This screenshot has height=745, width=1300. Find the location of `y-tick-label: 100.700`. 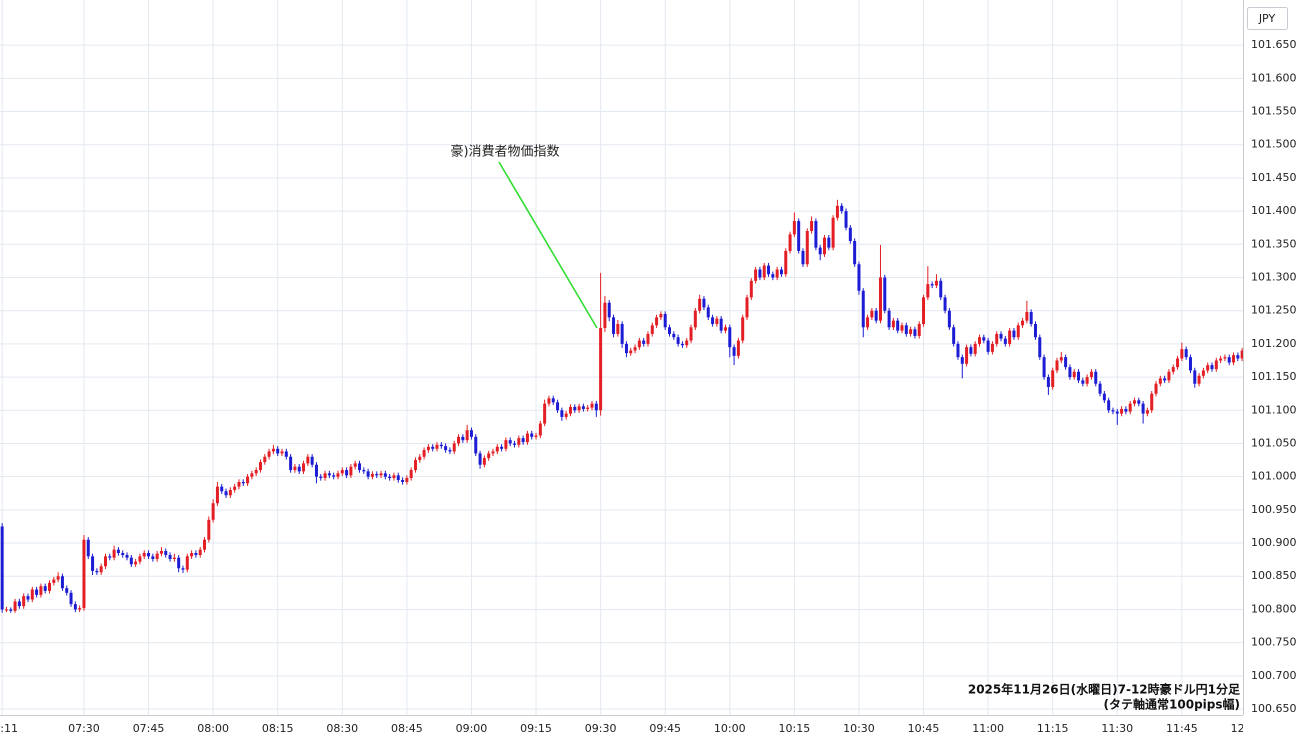

y-tick-label: 100.700 is located at coordinates (1274, 675).